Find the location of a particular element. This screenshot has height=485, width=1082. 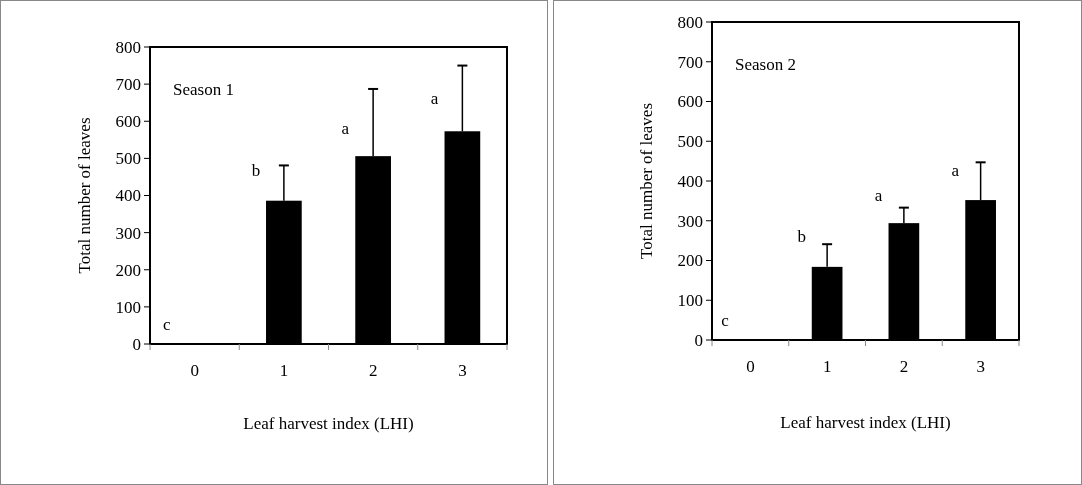

annotation: Season 2 is located at coordinates (765, 64).